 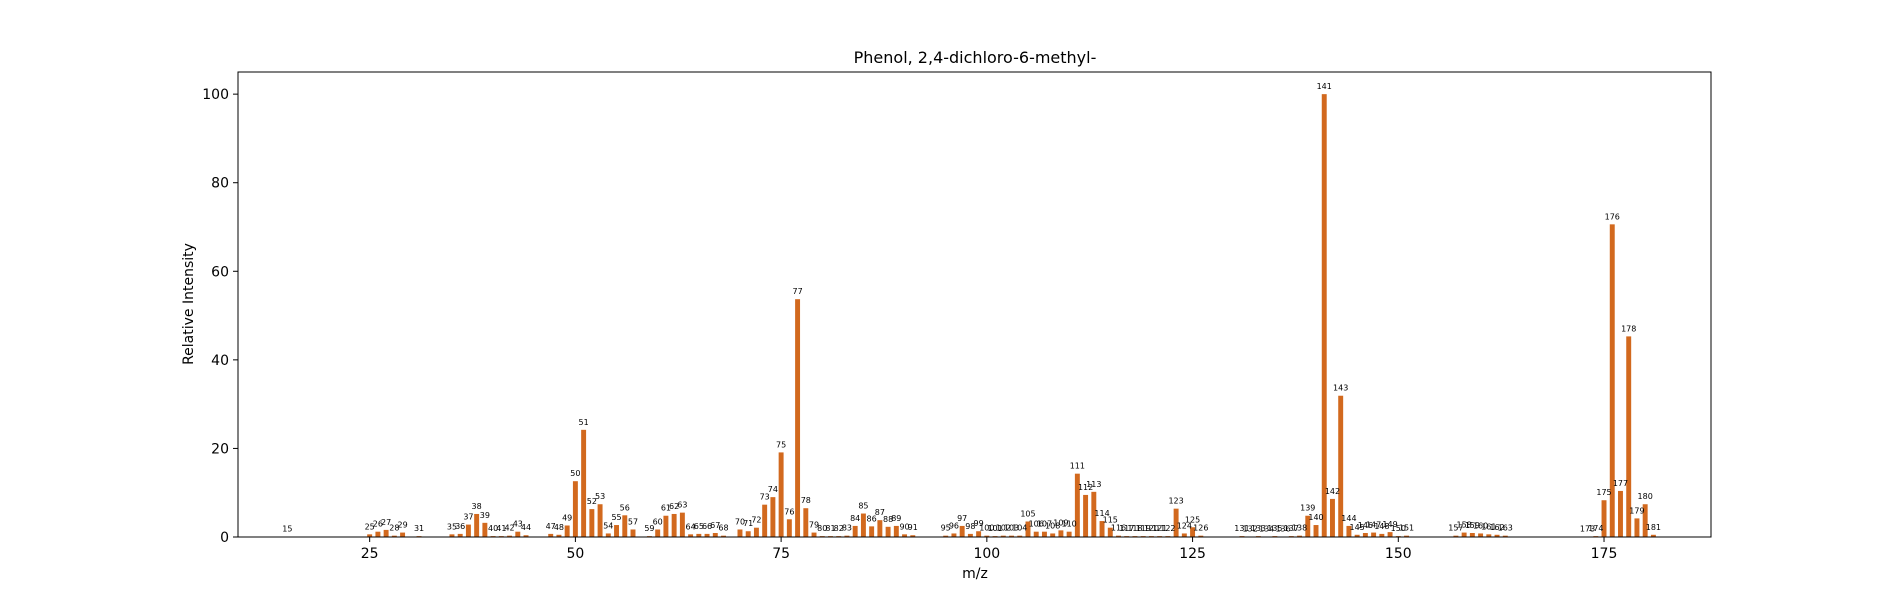 What do you see at coordinates (370, 526) in the screenshot?
I see `bar-label-mz-25: 25` at bounding box center [370, 526].